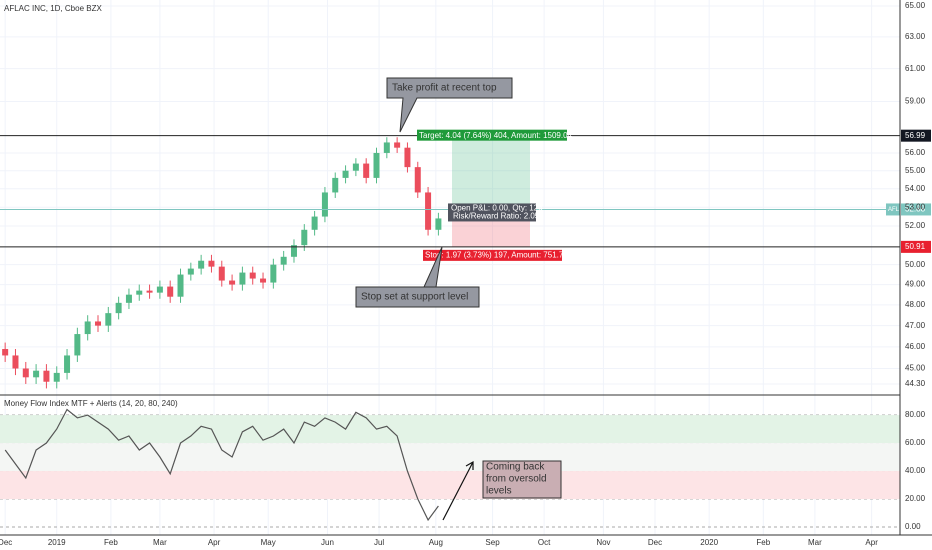 Image resolution: width=932 pixels, height=550 pixels. Describe the element at coordinates (603, 542) in the screenshot. I see `x-tick-label: Nov` at that location.